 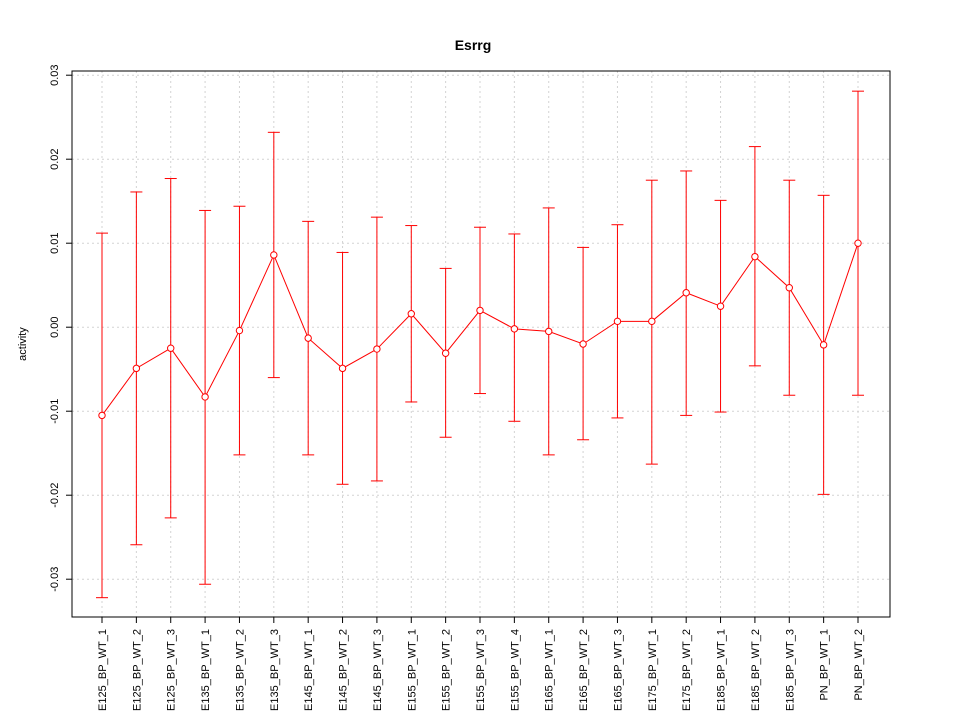 I want to click on x-tick-label: E165_BP_WT_1, so click(x=550, y=670).